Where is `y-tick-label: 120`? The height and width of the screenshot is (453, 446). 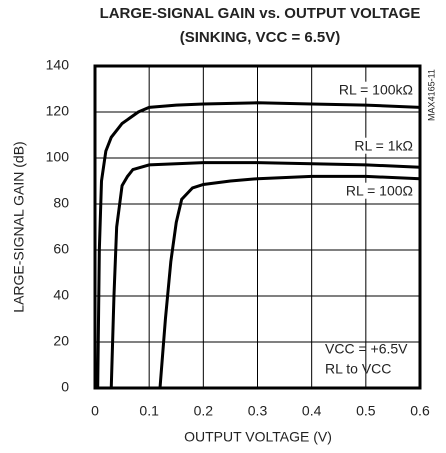 y-tick-label: 120 is located at coordinates (58, 111).